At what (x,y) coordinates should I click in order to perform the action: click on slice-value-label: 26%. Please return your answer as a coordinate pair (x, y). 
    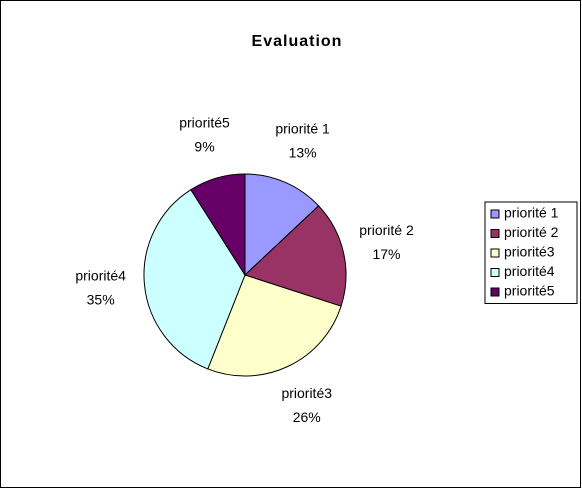
    Looking at the image, I should click on (307, 417).